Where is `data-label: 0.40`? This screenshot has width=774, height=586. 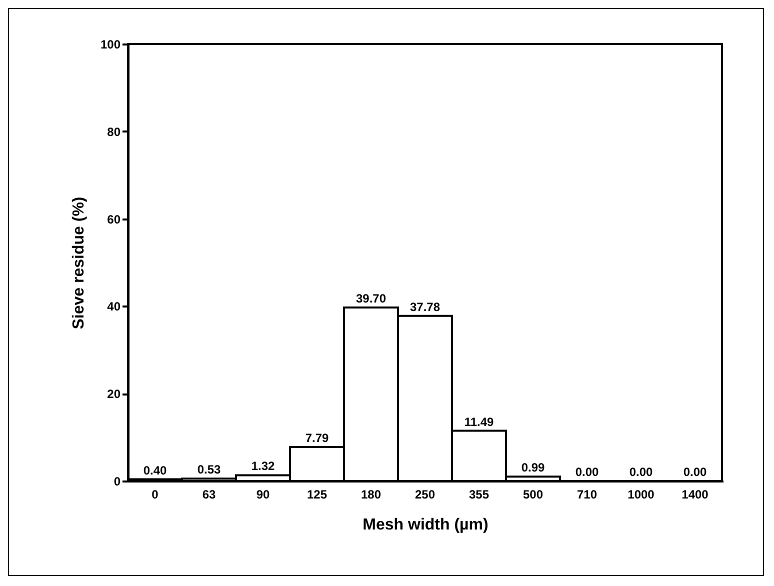
data-label: 0.40 is located at coordinates (155, 470).